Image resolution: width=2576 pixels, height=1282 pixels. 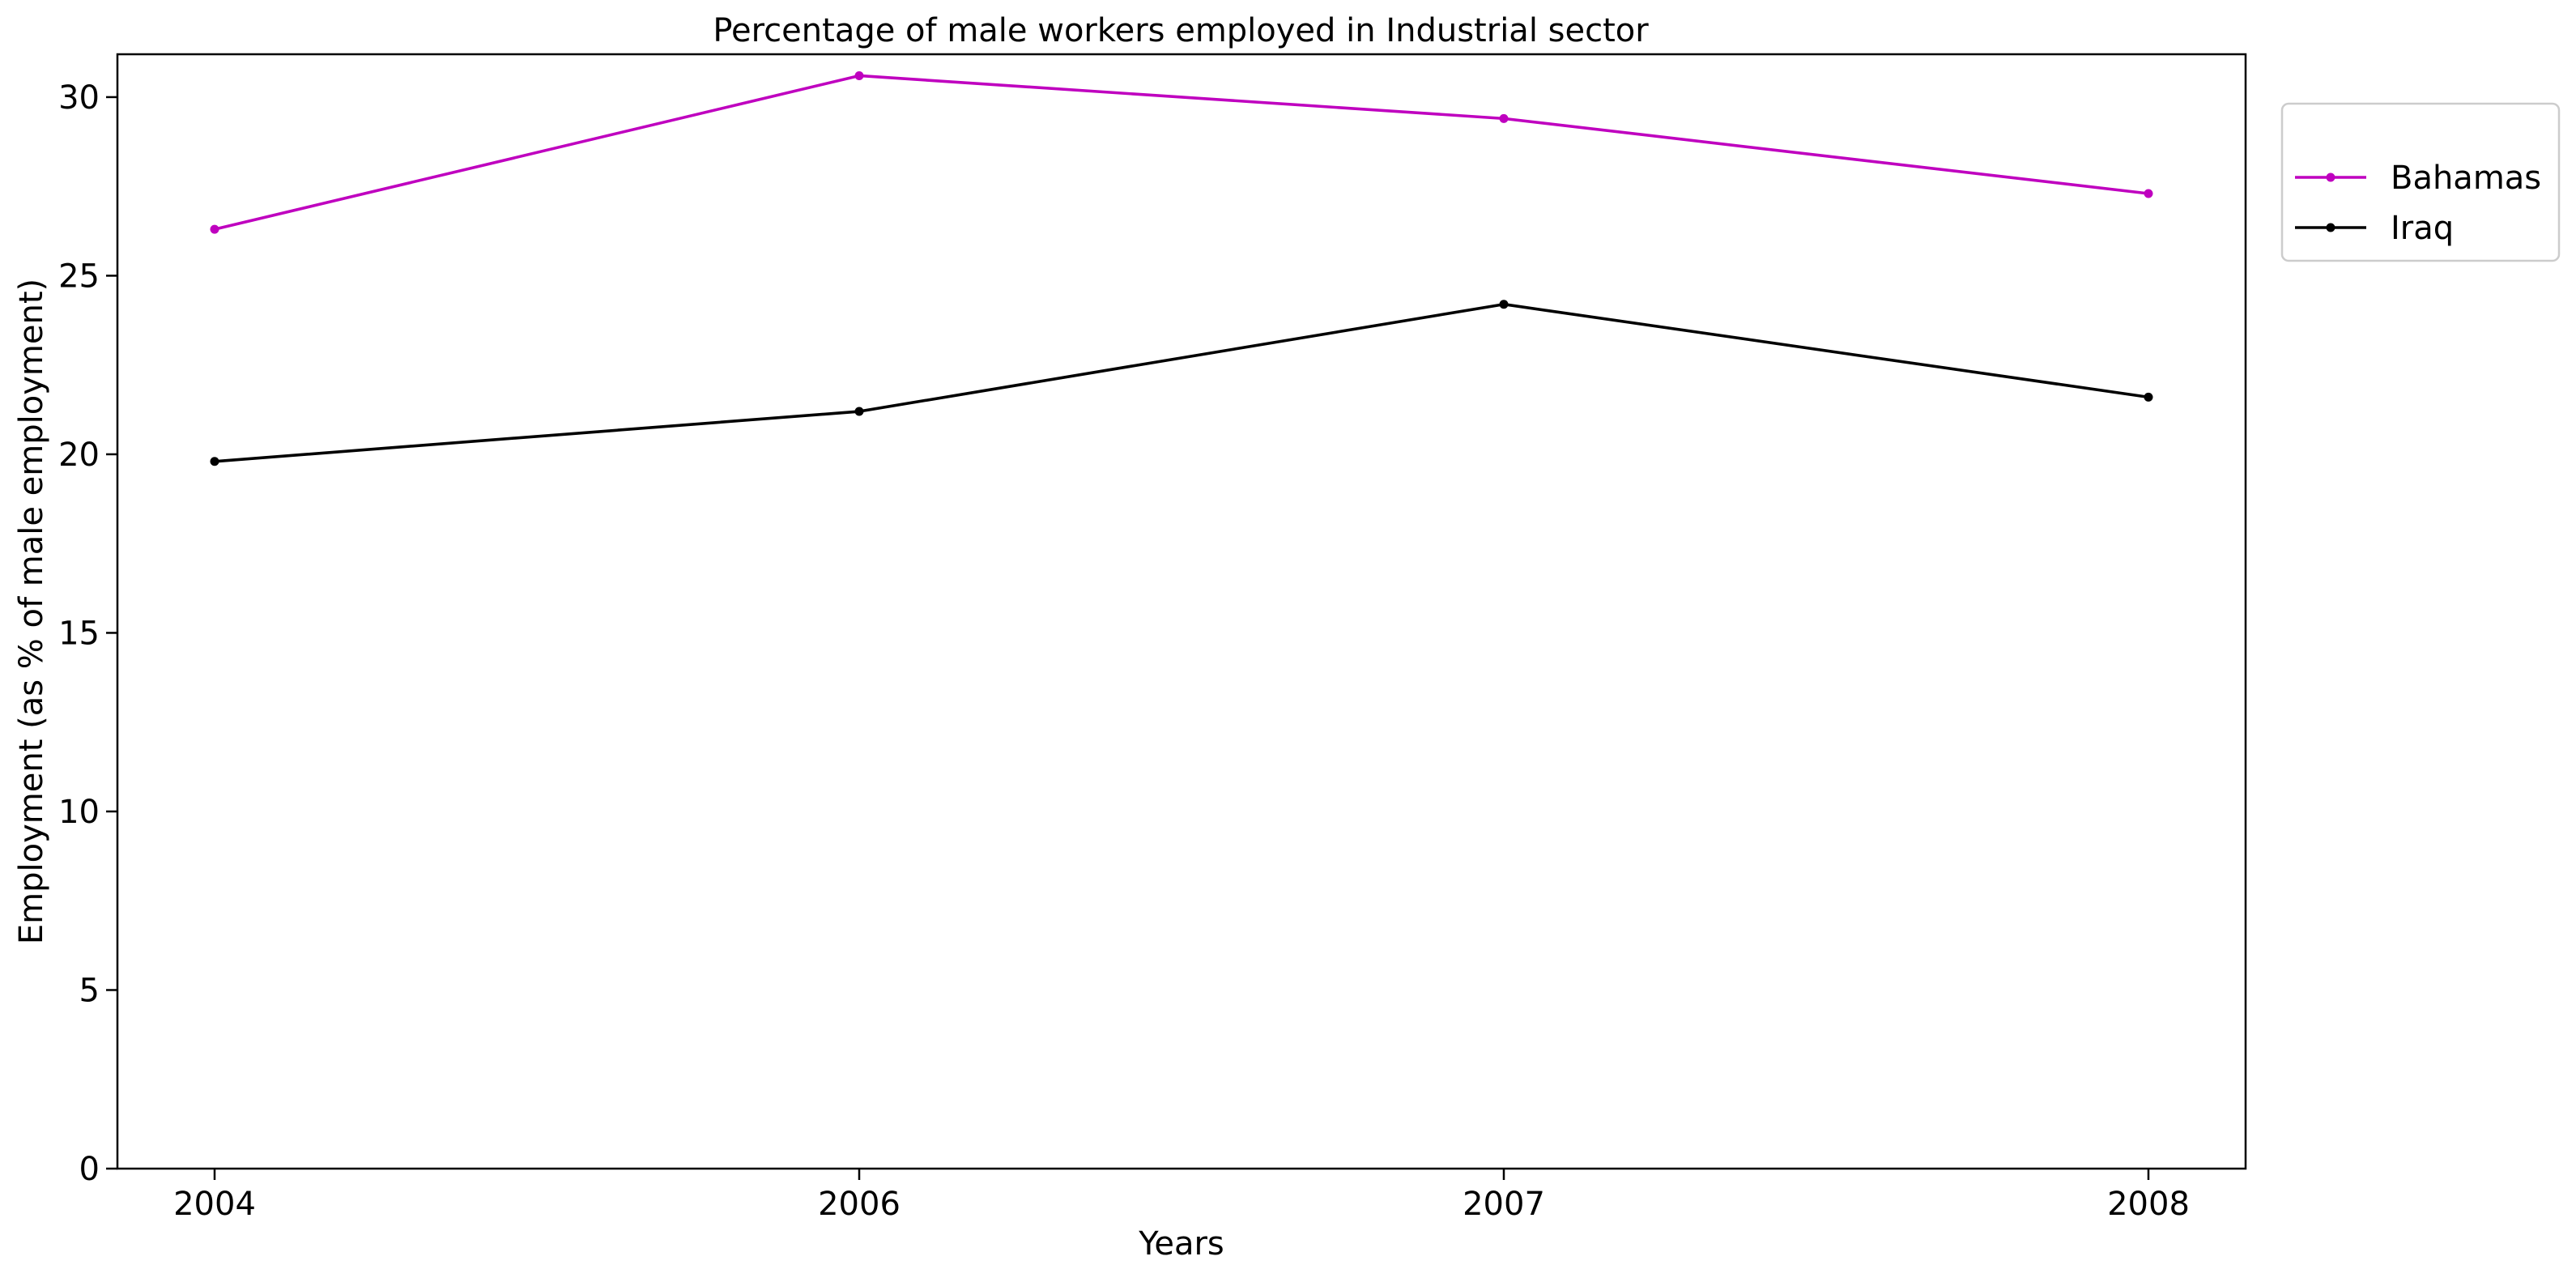 I want to click on x-axis-label: Years, so click(x=1181, y=1244).